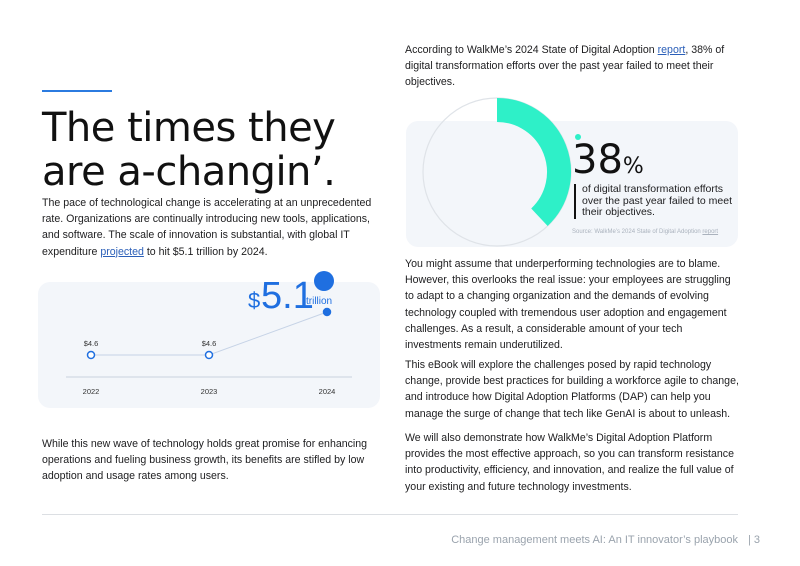 The image size is (800, 566). Describe the element at coordinates (205, 251) in the screenshot. I see `text: to hit $5.1 trillion by 2024.` at that location.